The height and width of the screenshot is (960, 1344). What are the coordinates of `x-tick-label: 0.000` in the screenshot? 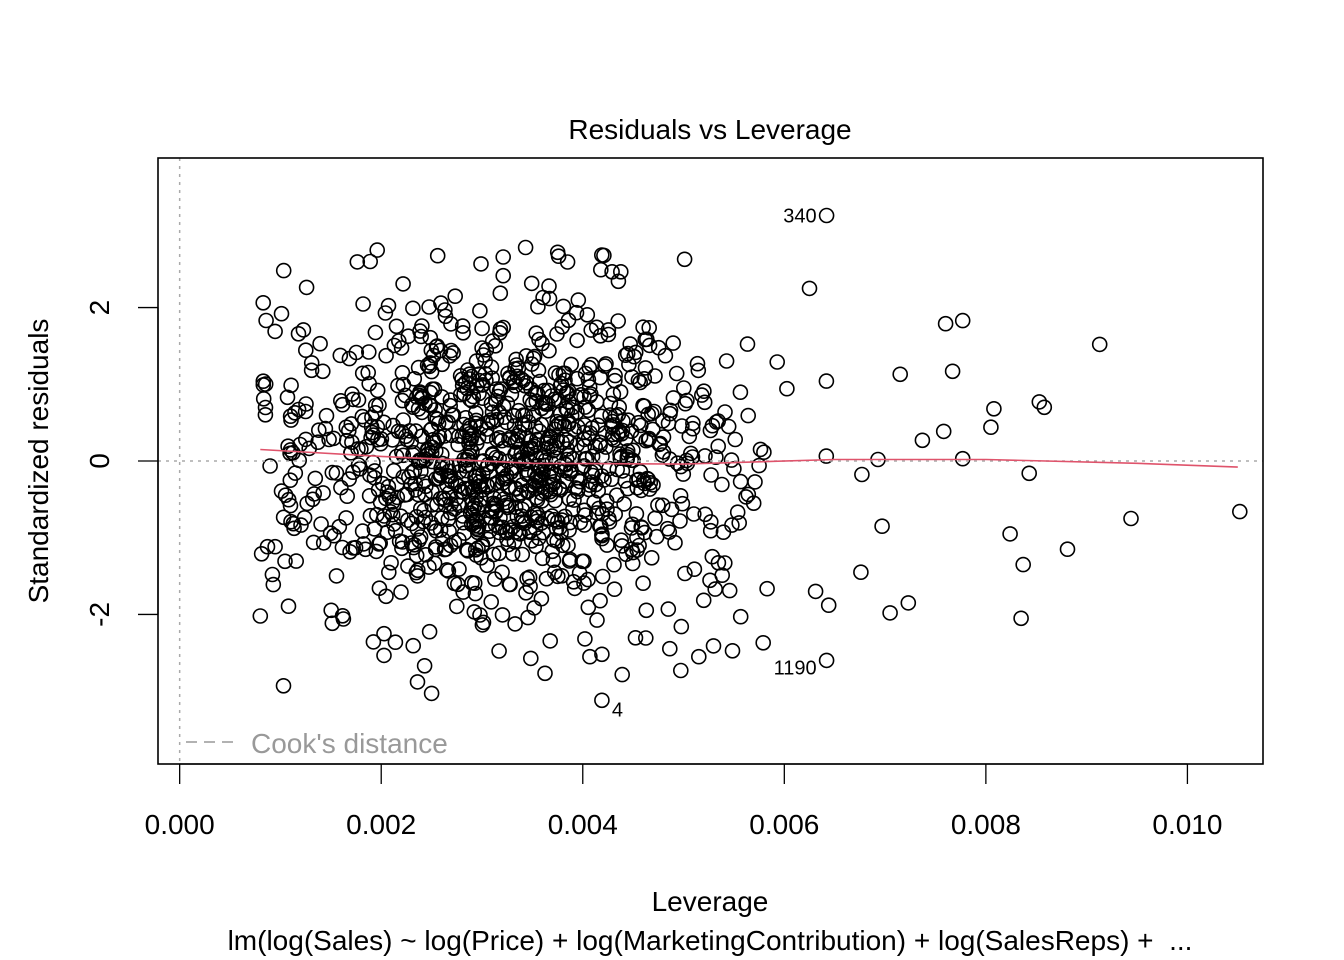 It's located at (180, 824).